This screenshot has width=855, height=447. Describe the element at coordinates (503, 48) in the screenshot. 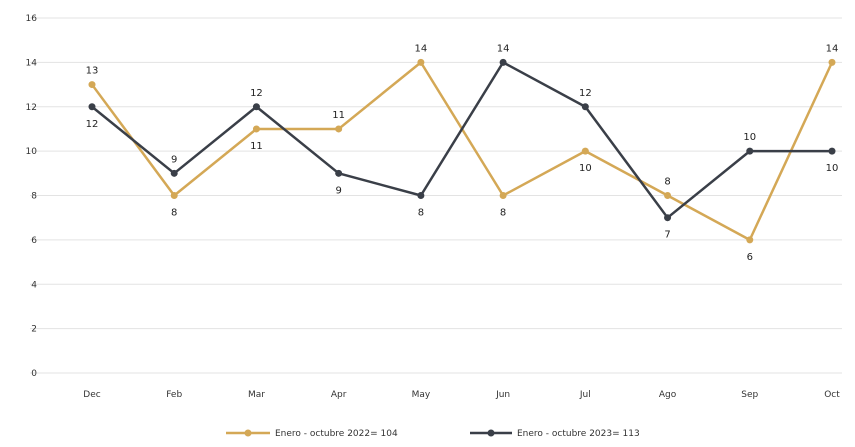

I see `data-label-s1-5: 14` at that location.